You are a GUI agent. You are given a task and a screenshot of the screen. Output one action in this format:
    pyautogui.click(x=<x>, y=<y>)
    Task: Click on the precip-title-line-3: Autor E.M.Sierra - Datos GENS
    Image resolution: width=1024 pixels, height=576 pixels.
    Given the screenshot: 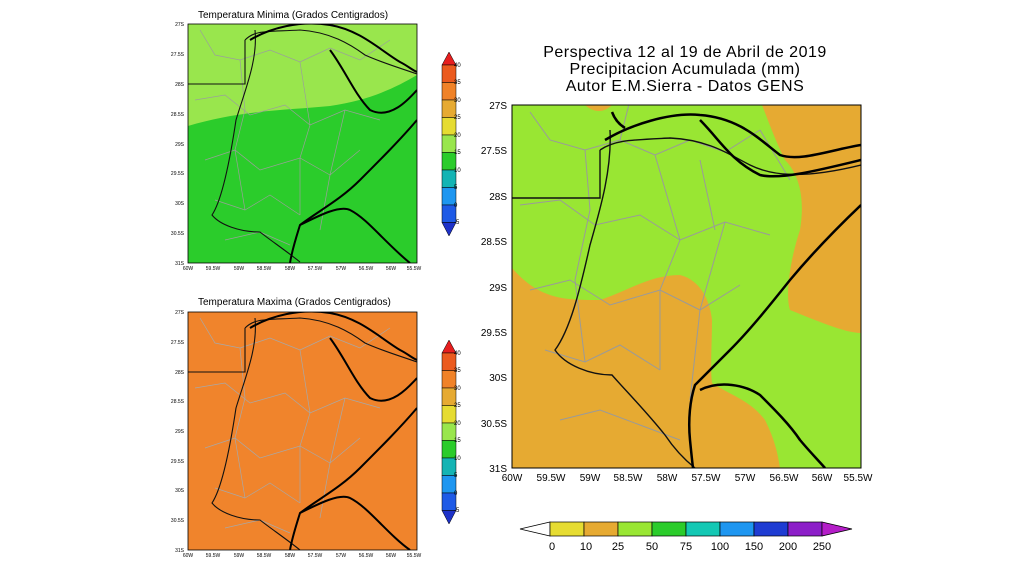 What is the action you would take?
    pyautogui.click(x=685, y=86)
    